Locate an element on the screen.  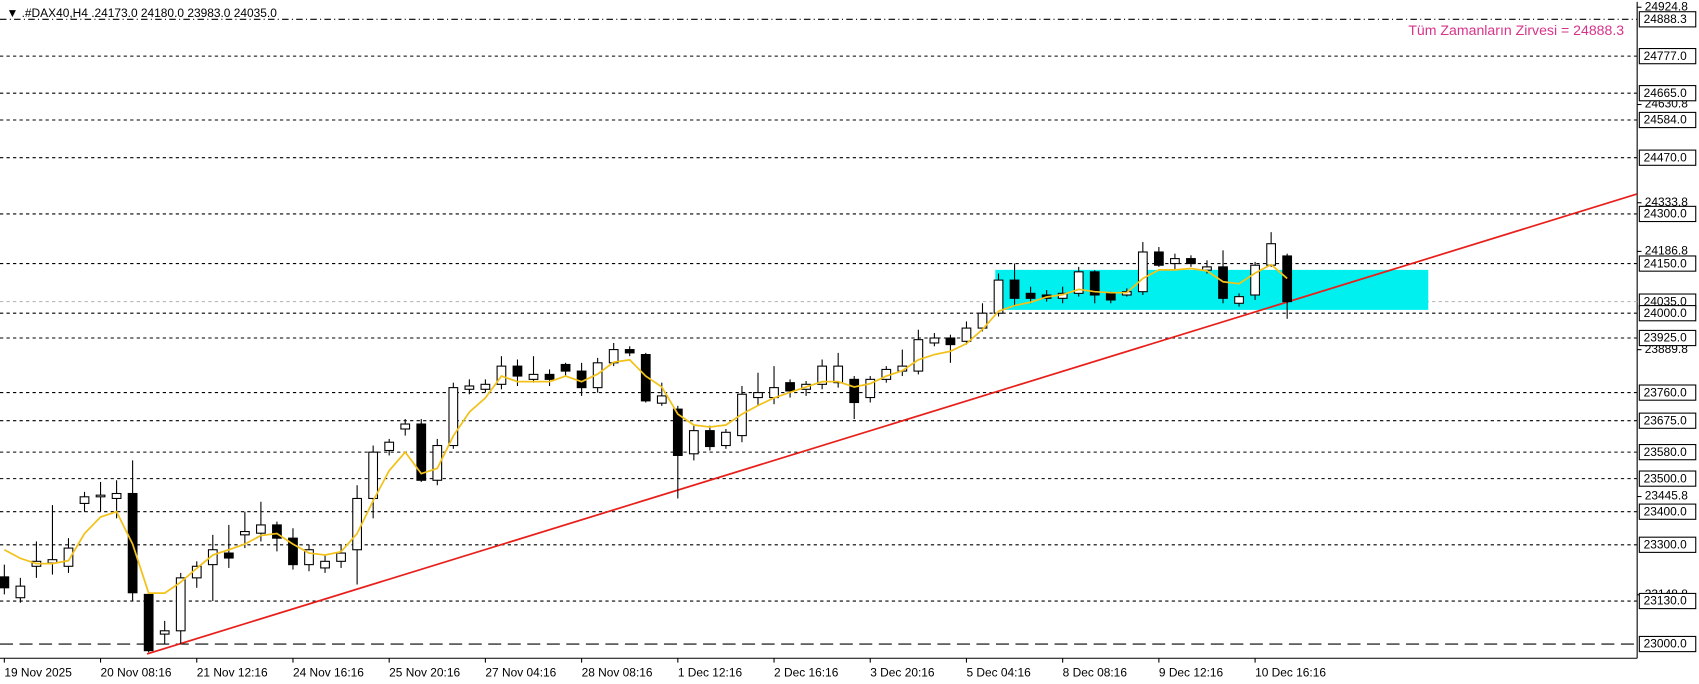
level-label: 23300.0 is located at coordinates (1665, 544).